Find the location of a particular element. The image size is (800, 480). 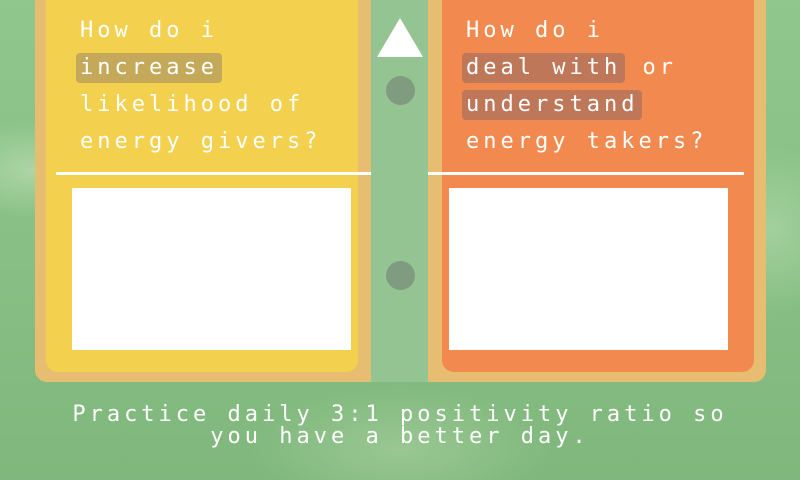

question-highlight: understand is located at coordinates (552, 105).